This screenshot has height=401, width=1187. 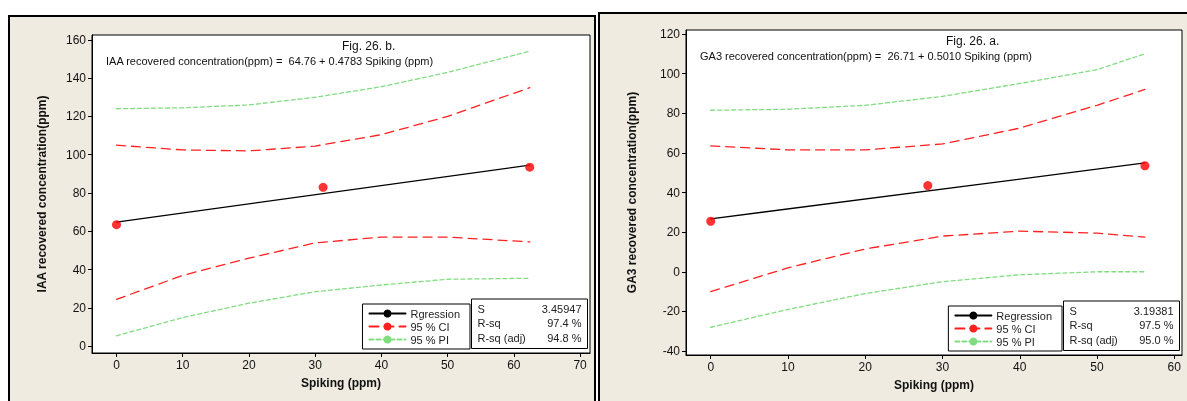 What do you see at coordinates (270, 60) in the screenshot?
I see `annotation: IAA recovered concentration(ppm) = 64.76 + 0.4783 Spiking (ppm)` at bounding box center [270, 60].